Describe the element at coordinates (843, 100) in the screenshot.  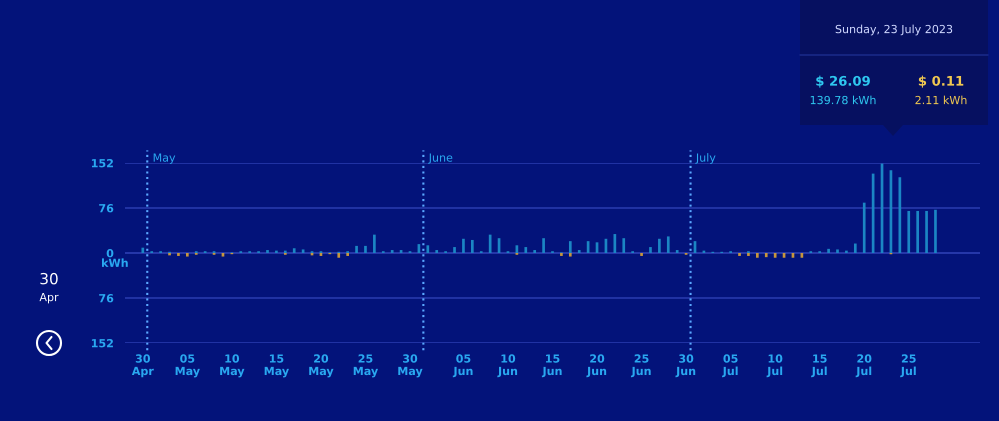
I see `text: 139.78 kWh` at that location.